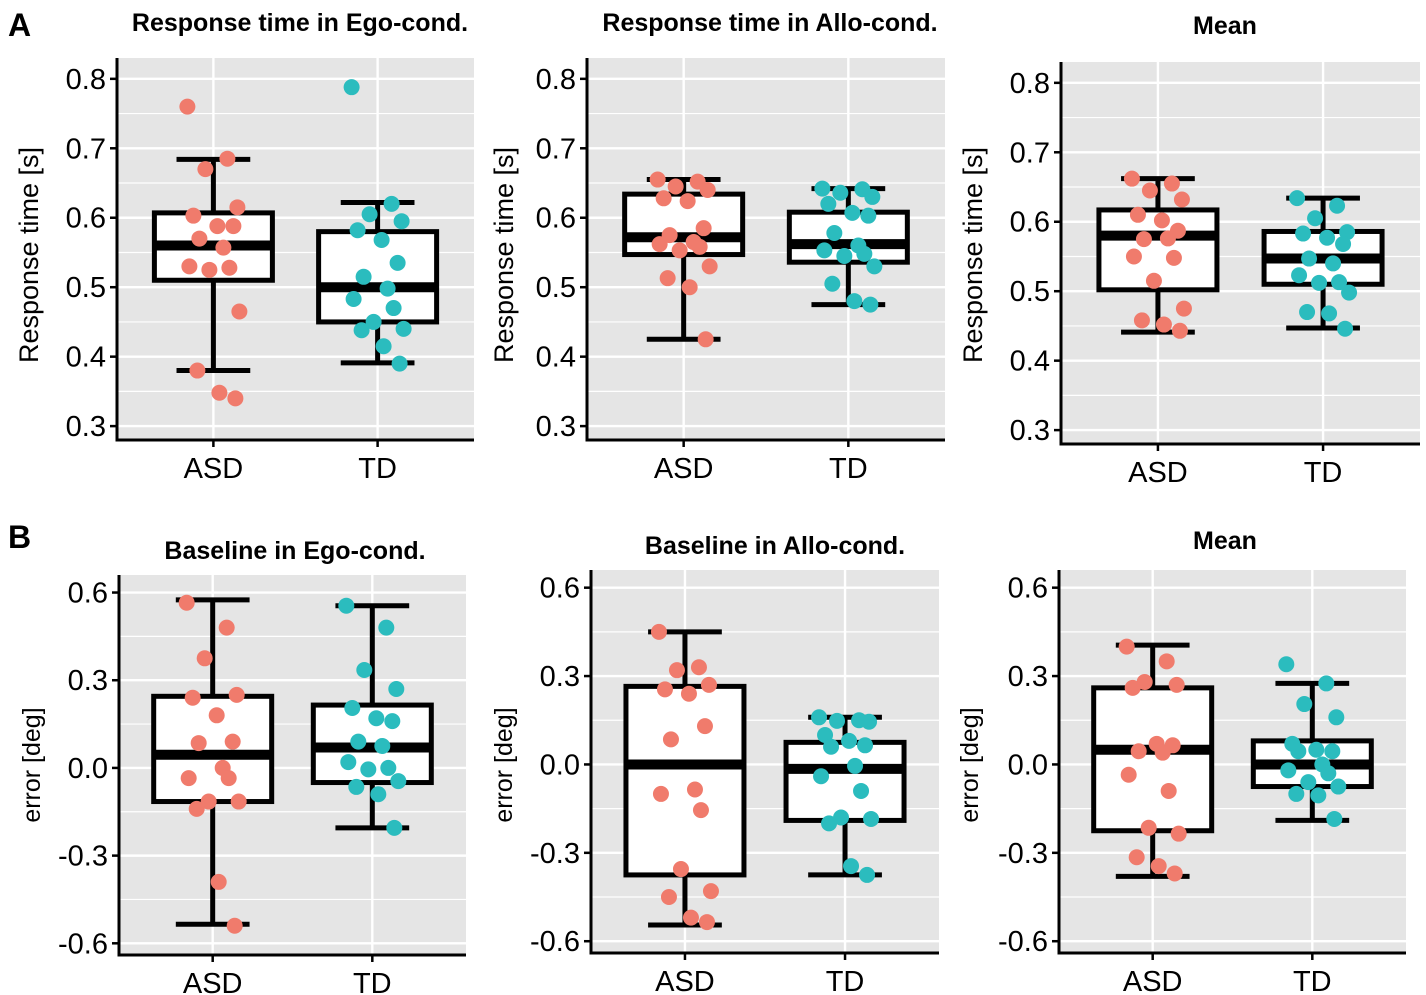 This screenshot has height=995, width=1426. Describe the element at coordinates (294, 551) in the screenshot. I see `chart-title: Baseline in Ego-cond.` at that location.